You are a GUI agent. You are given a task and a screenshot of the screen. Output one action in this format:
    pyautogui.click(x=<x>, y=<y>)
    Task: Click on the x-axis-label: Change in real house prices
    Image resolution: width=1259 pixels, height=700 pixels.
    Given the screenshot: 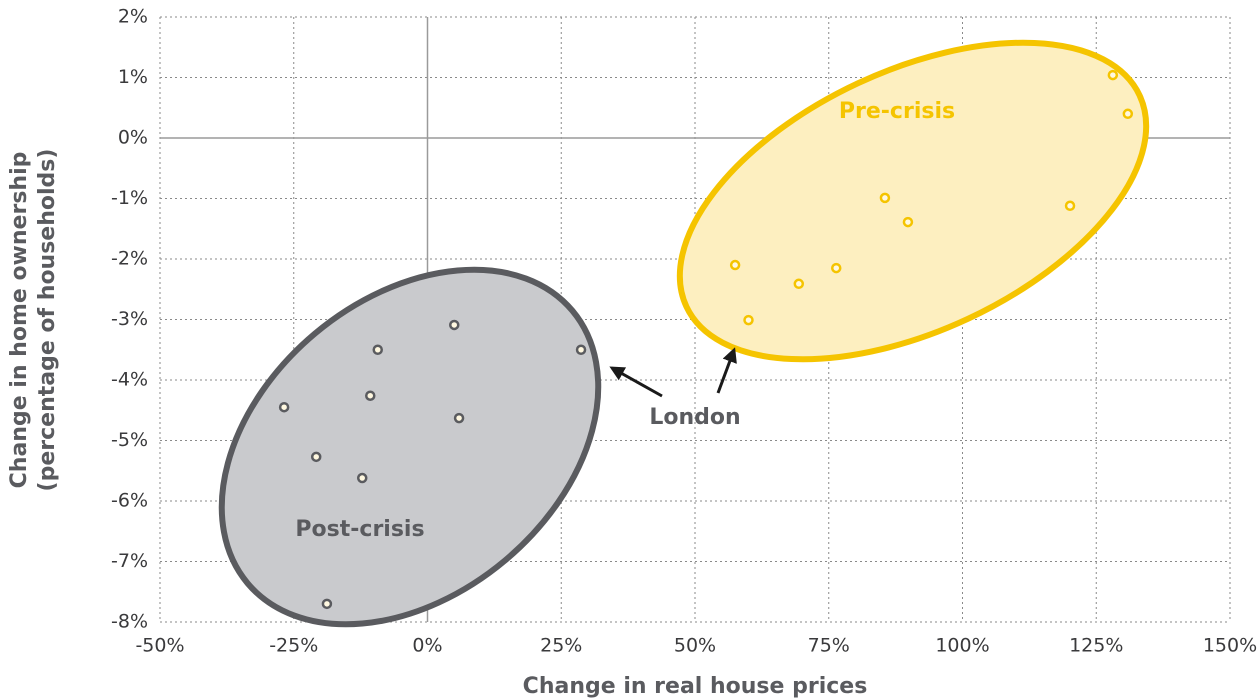 What is the action you would take?
    pyautogui.click(x=695, y=686)
    